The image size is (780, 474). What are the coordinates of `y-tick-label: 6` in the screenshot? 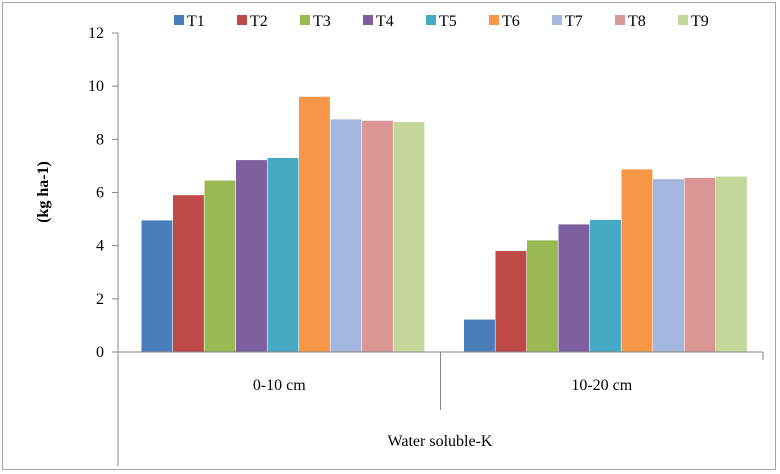 It's located at (100, 193).